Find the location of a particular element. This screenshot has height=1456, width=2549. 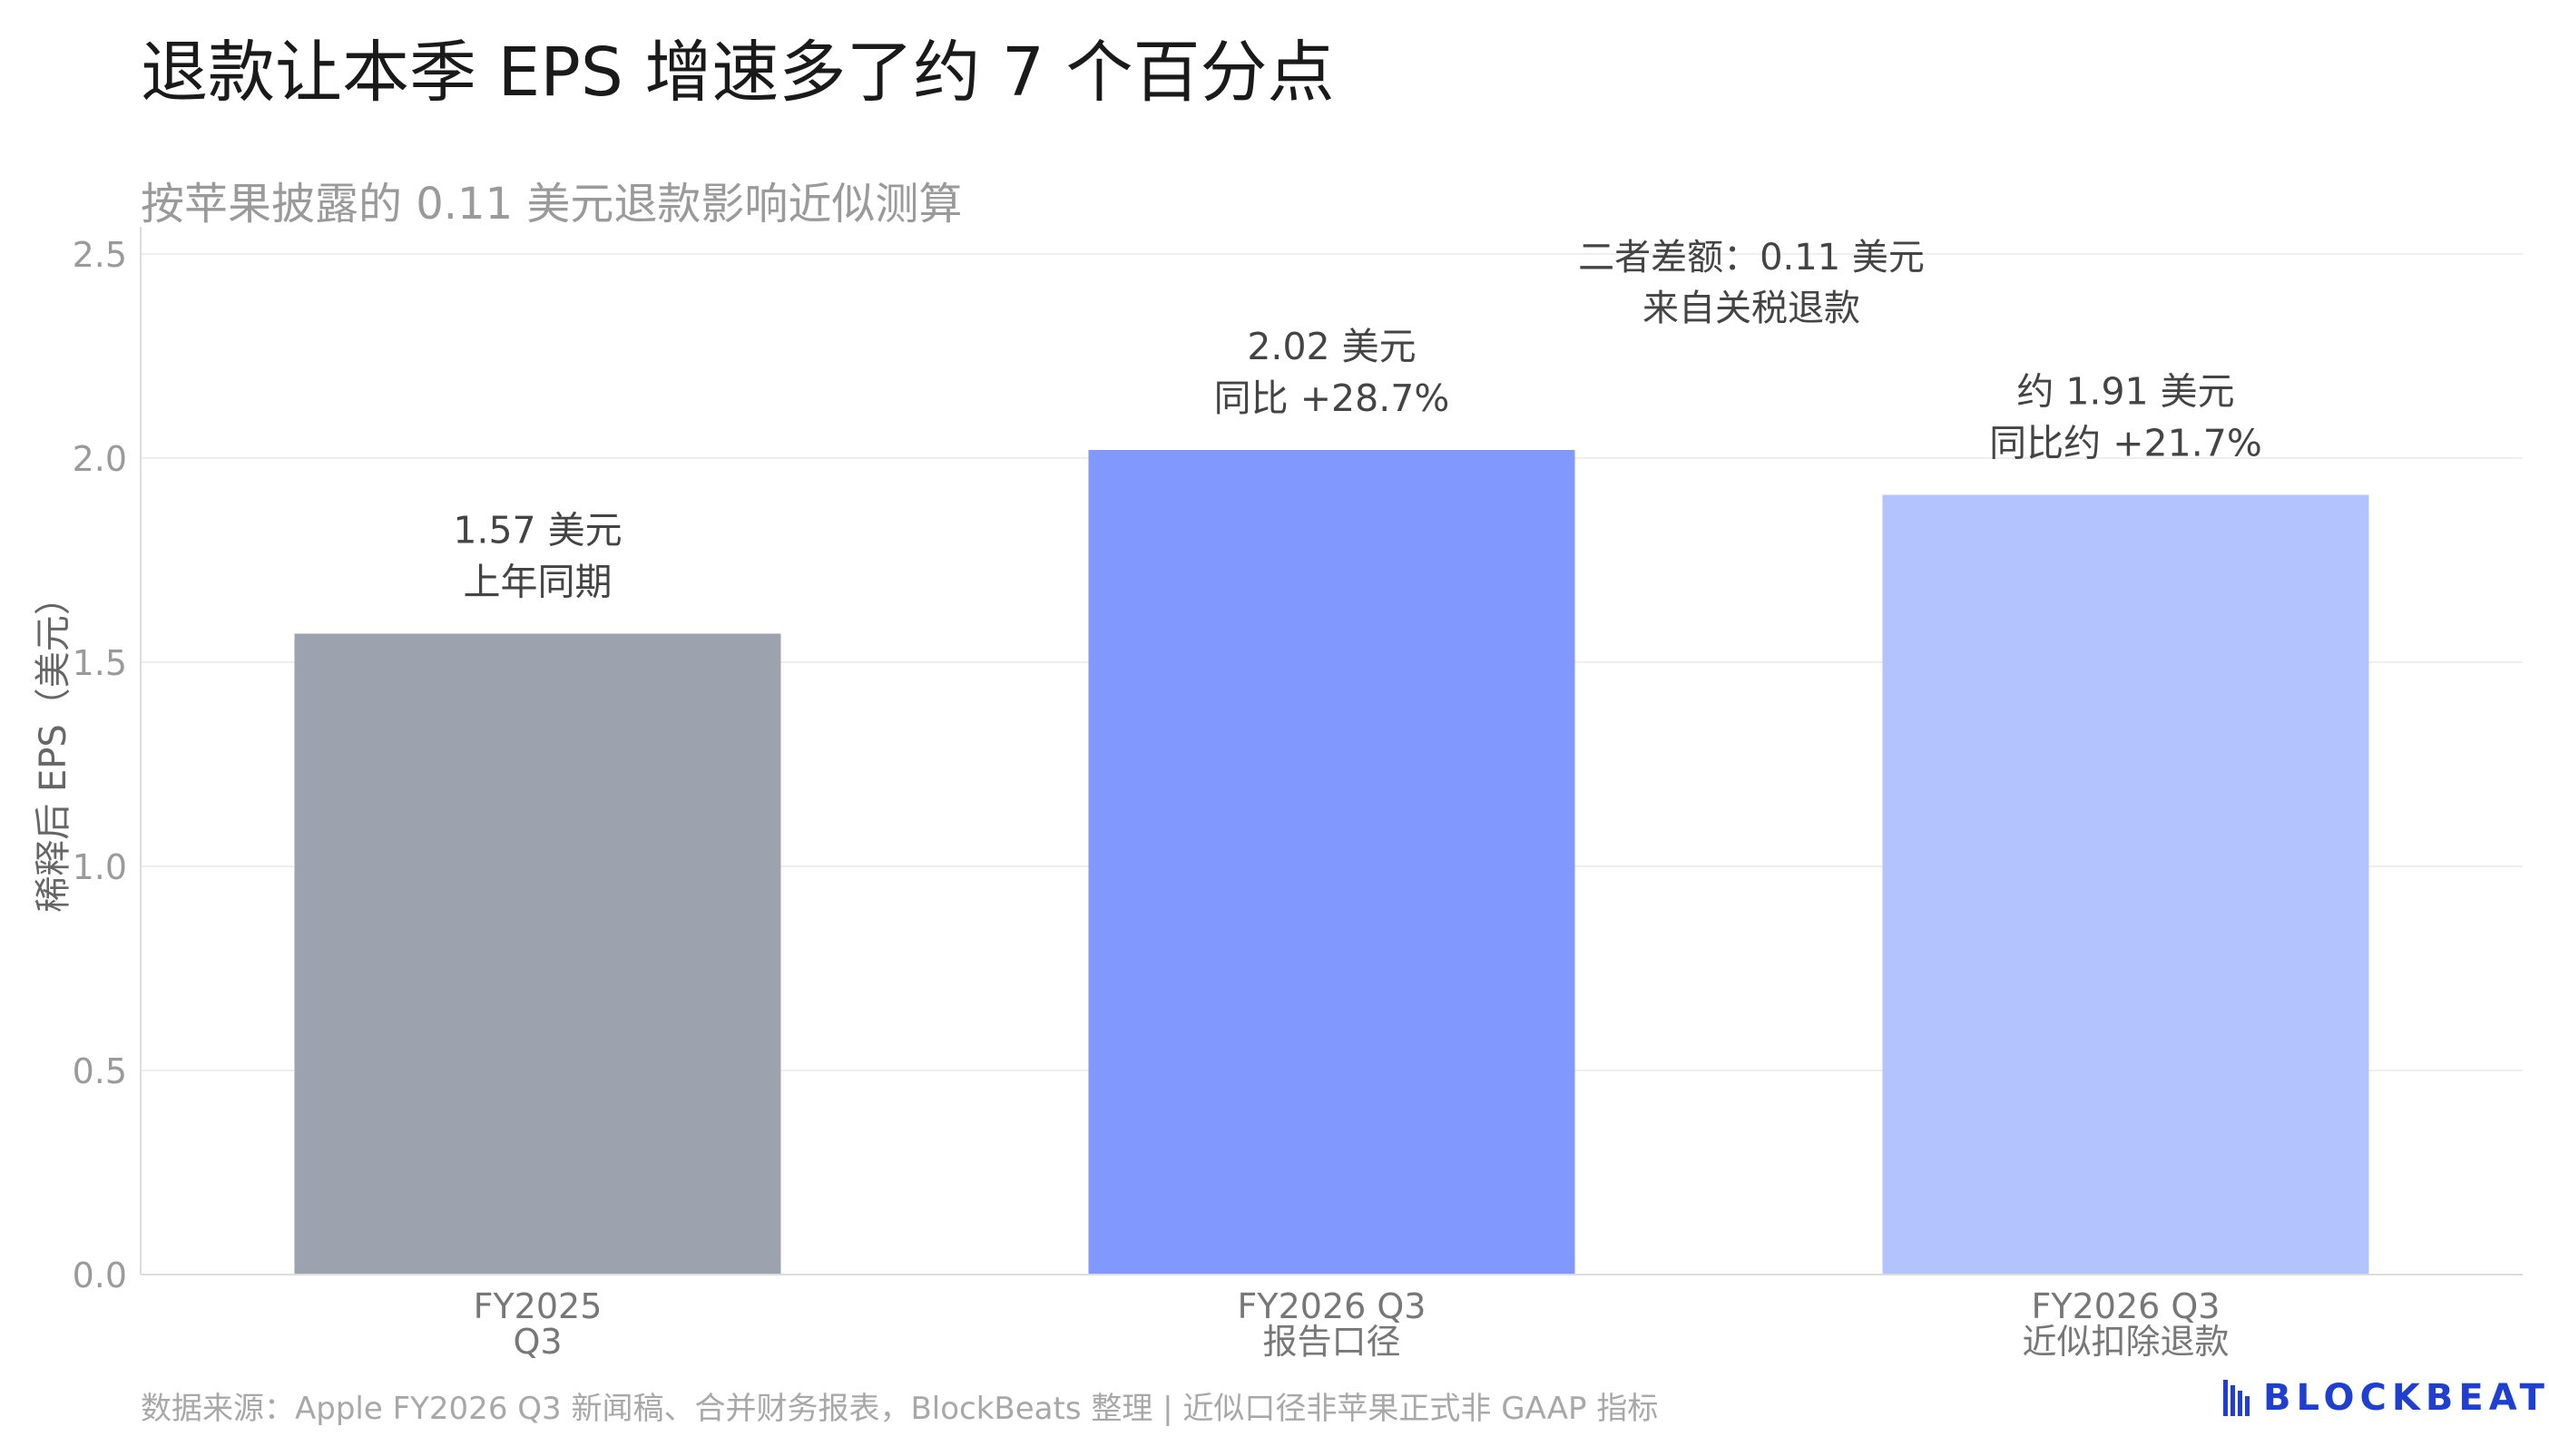

data-label-note: 上年同期 is located at coordinates (538, 583).